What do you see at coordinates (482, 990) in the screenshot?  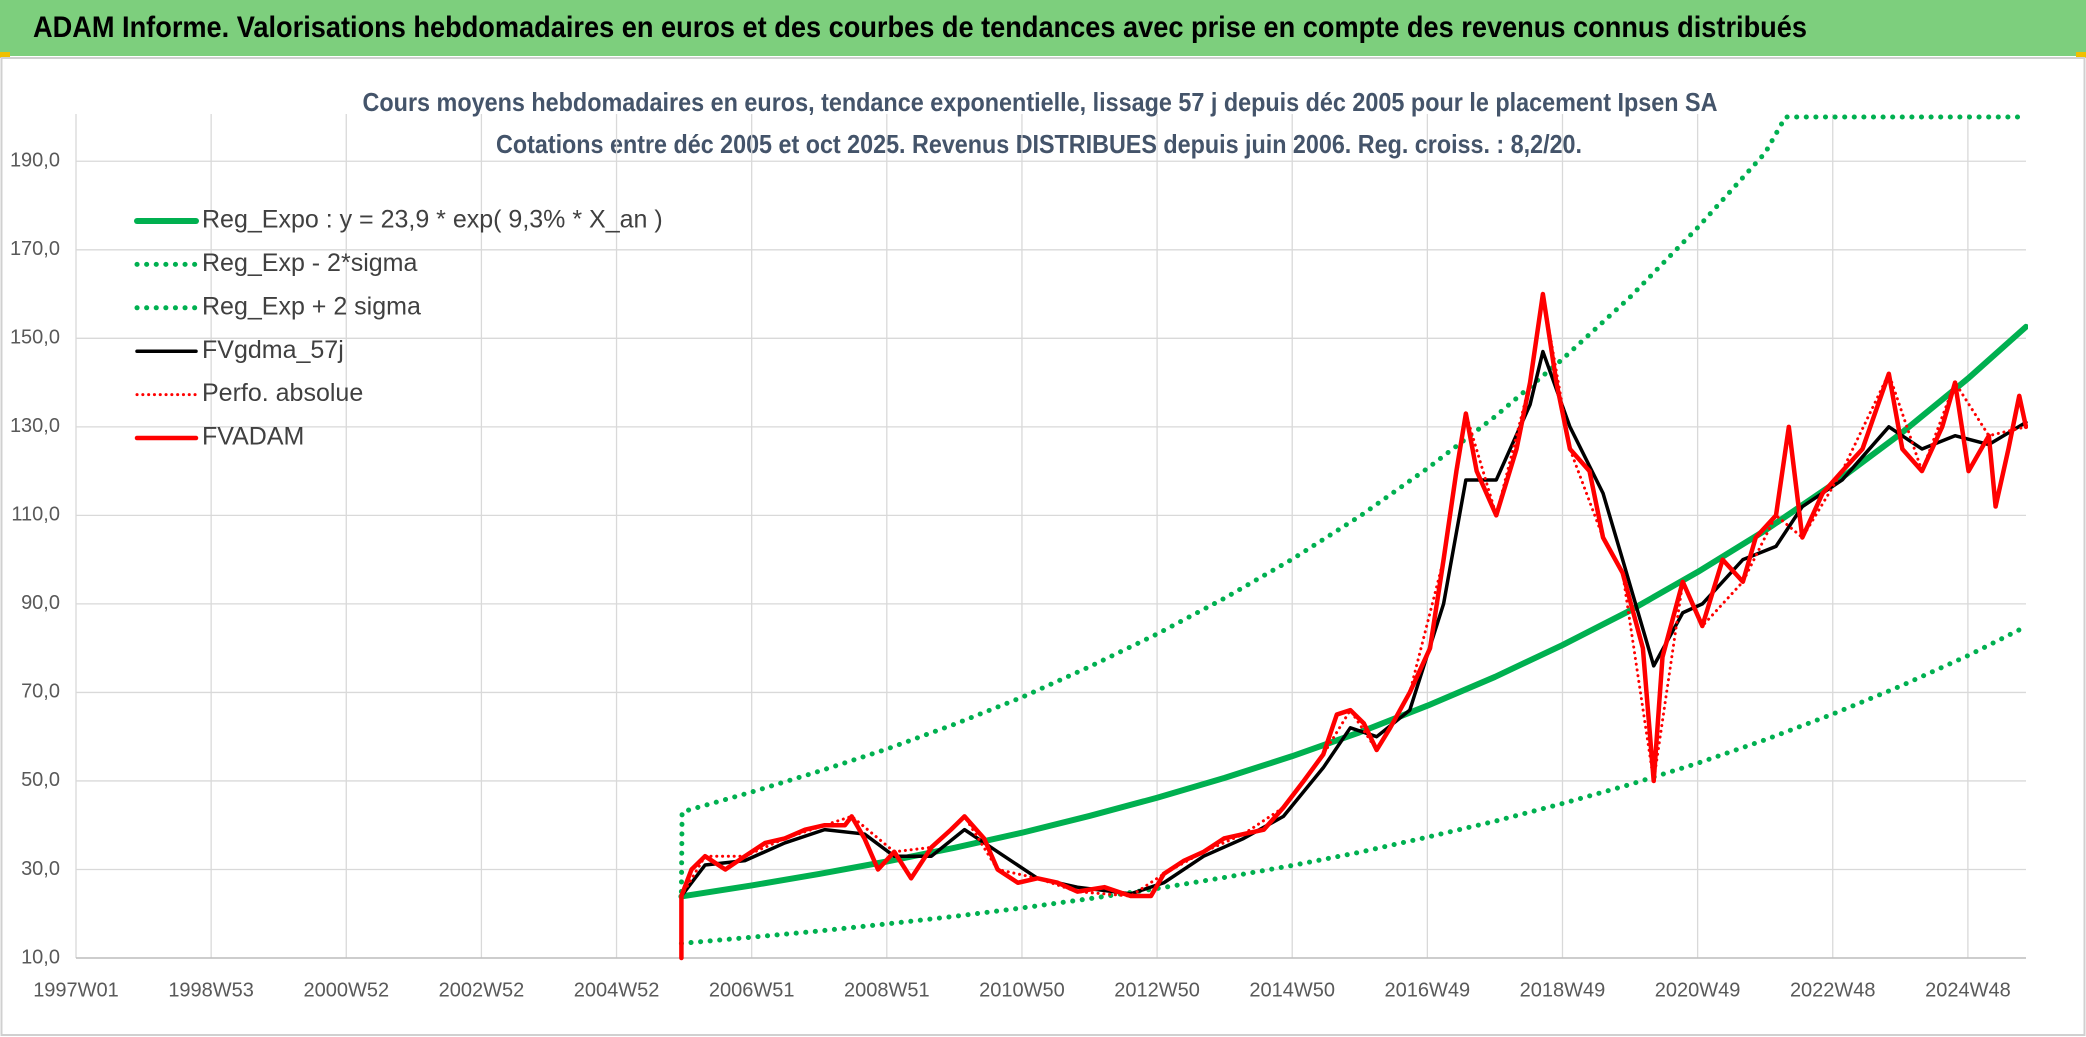 I see `x-tick-label: 2002W52` at bounding box center [482, 990].